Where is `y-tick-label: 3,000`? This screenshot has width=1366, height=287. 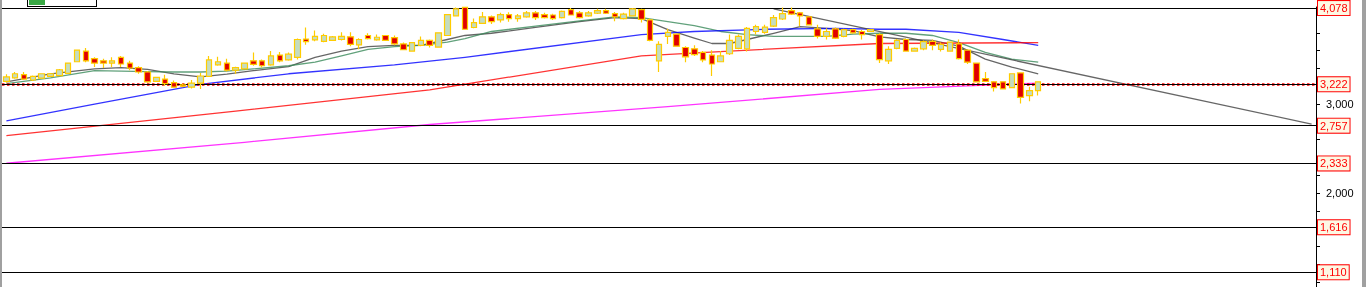 y-tick-label: 3,000 is located at coordinates (1340, 104).